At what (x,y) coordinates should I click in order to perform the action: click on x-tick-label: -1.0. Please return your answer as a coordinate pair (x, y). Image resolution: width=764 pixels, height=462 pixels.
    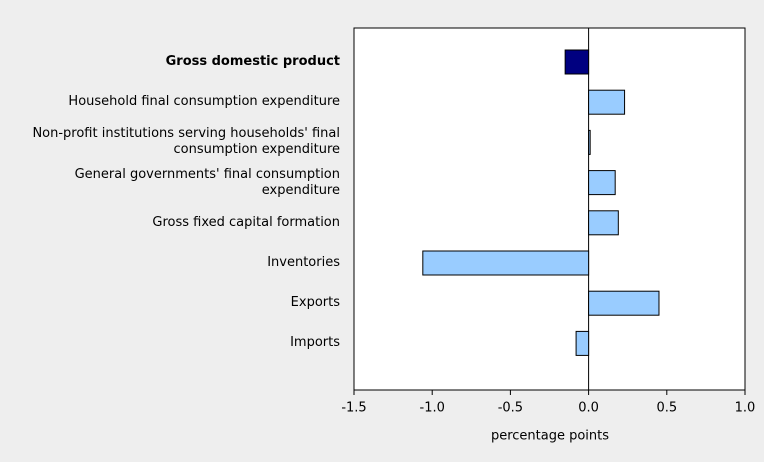
    Looking at the image, I should click on (432, 408).